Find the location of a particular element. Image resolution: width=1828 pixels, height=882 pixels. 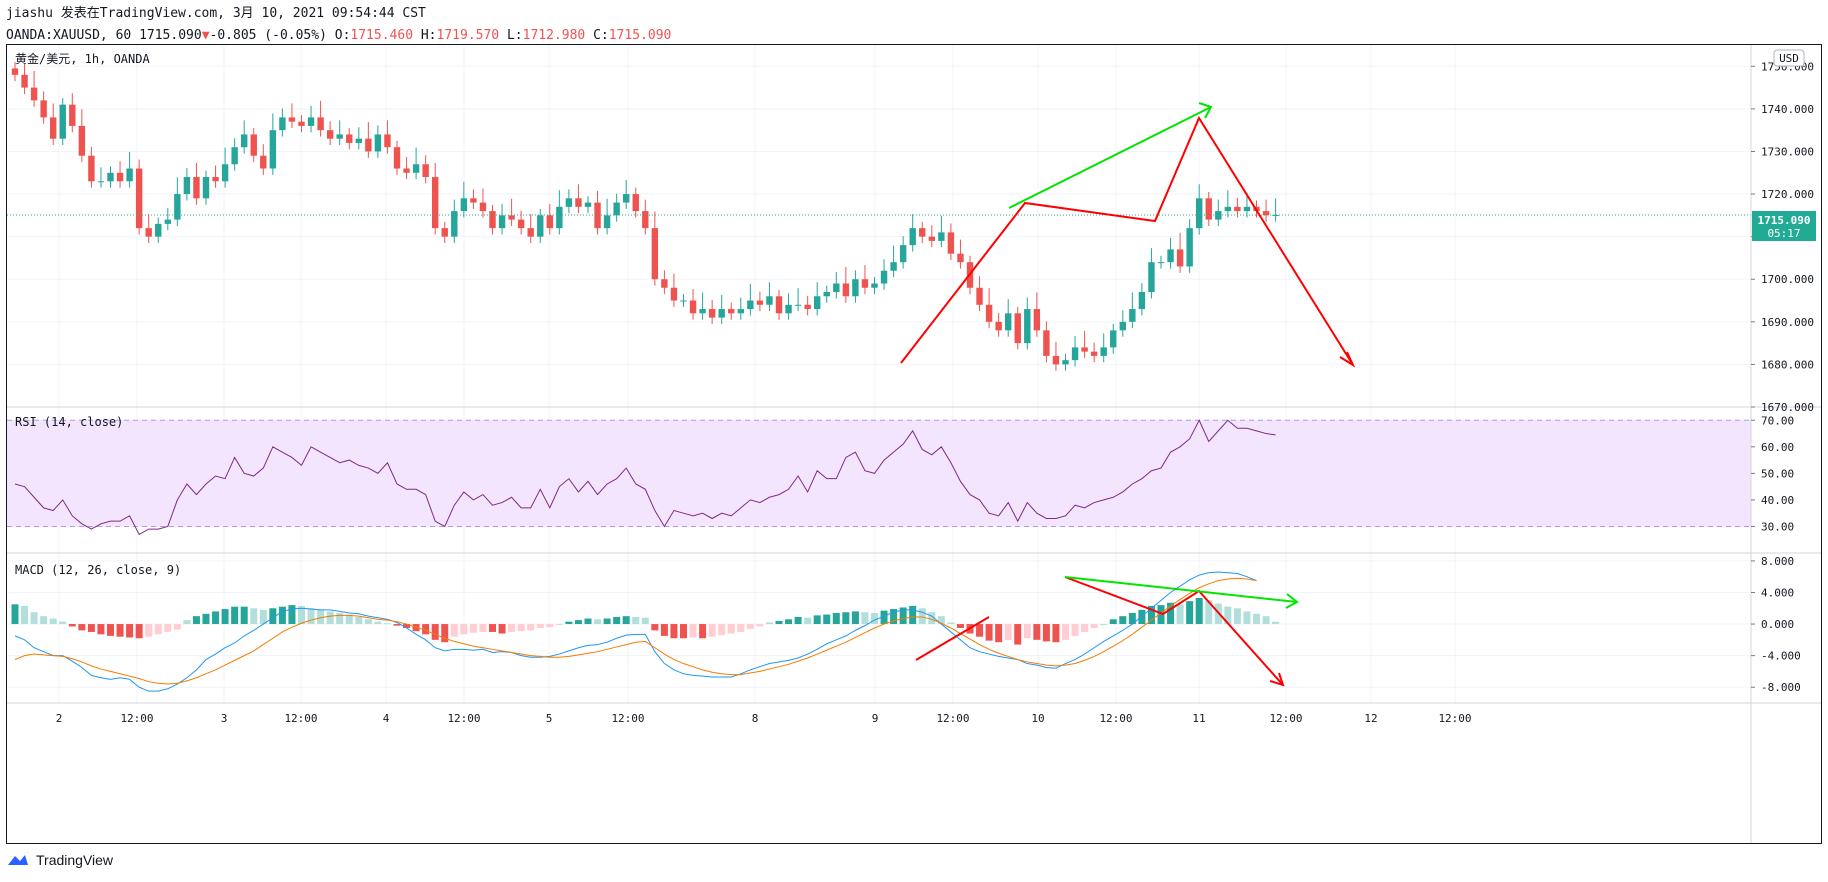

macd-axis-tick-label: -4.000 is located at coordinates (1781, 656).